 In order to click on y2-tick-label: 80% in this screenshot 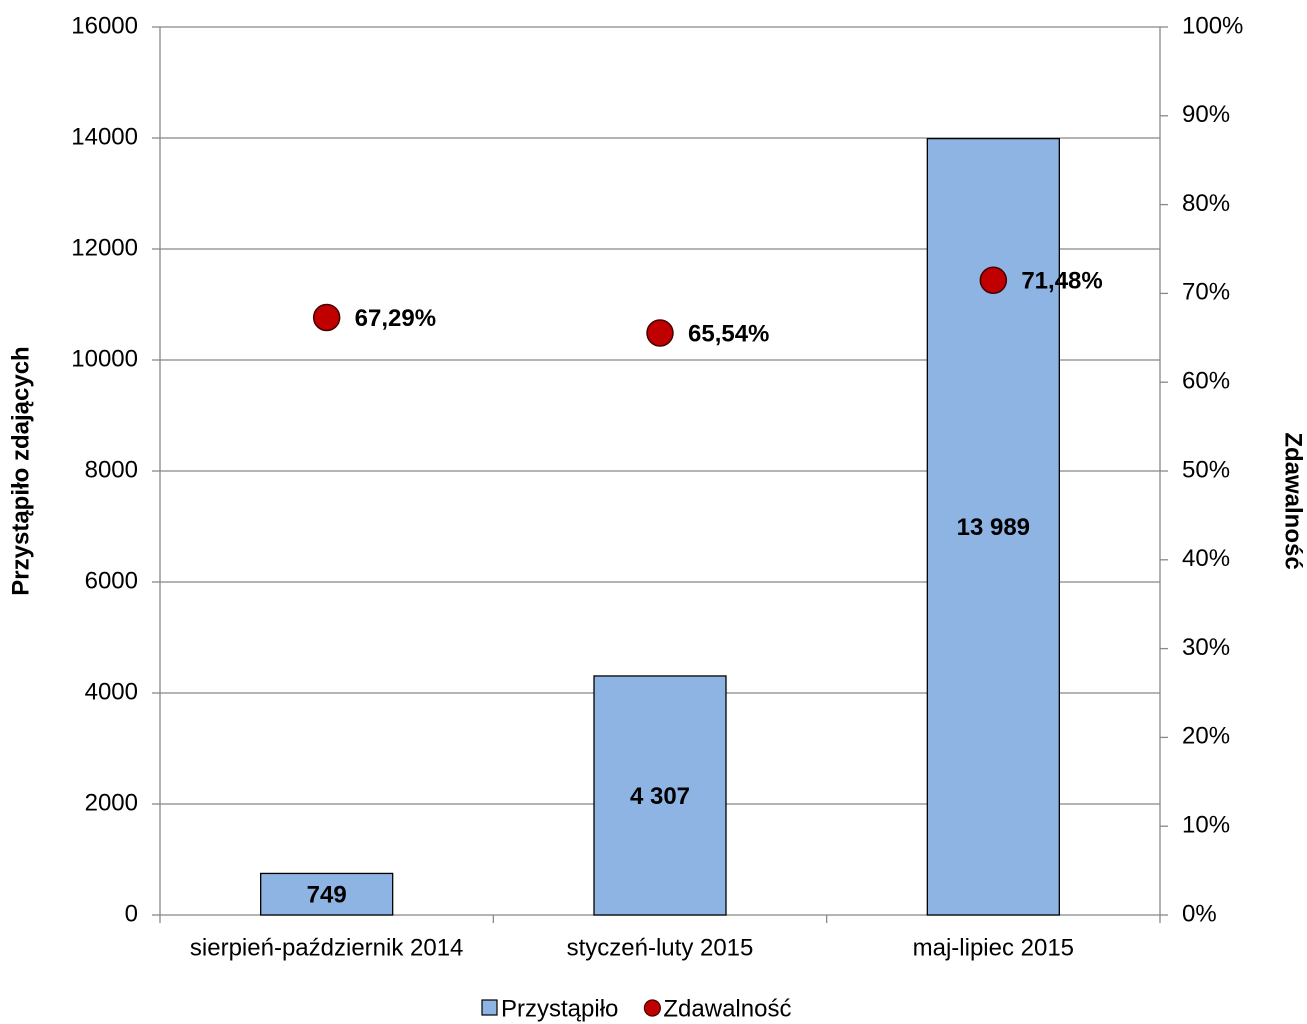, I will do `click(1206, 203)`.